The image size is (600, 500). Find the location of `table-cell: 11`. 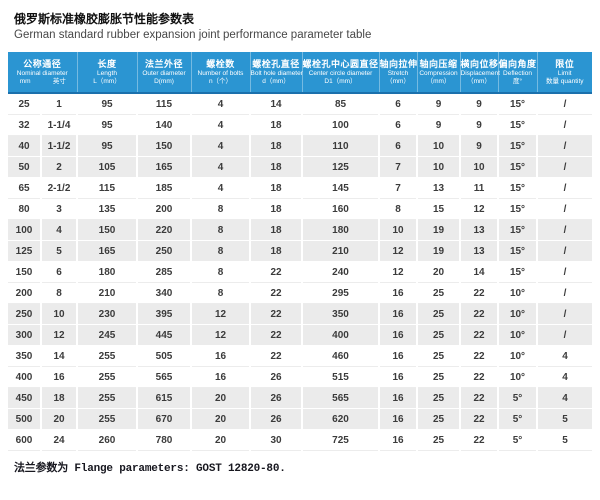

table-cell: 11 is located at coordinates (479, 188).